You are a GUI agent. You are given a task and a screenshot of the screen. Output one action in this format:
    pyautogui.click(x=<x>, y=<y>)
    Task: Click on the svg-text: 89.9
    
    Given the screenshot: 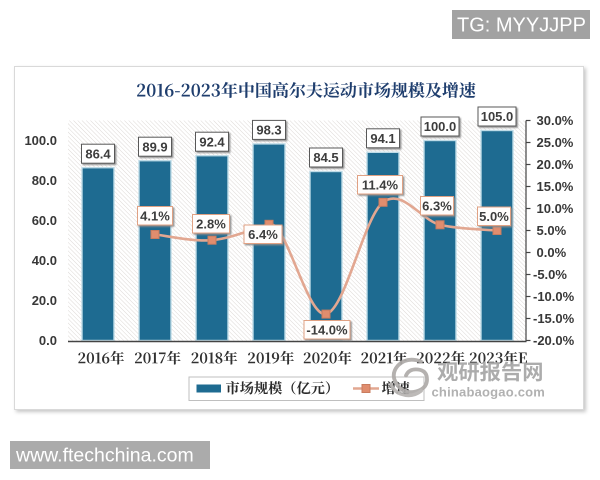 What is the action you would take?
    pyautogui.click(x=154, y=146)
    